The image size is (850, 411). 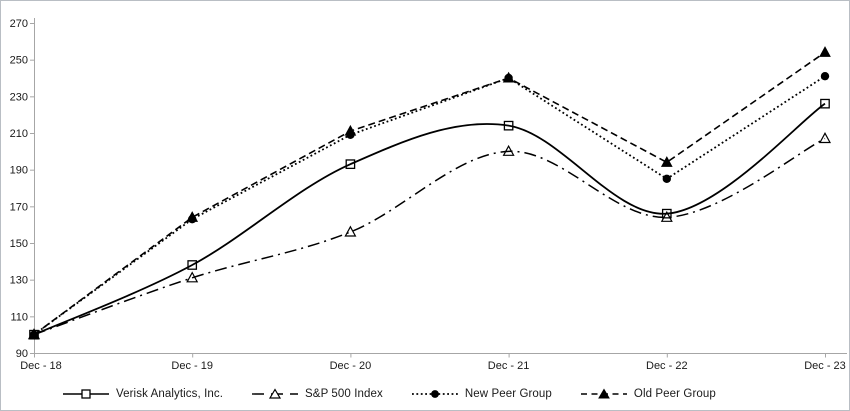 I want to click on x-axis-label: Dec - 20, so click(x=351, y=366).